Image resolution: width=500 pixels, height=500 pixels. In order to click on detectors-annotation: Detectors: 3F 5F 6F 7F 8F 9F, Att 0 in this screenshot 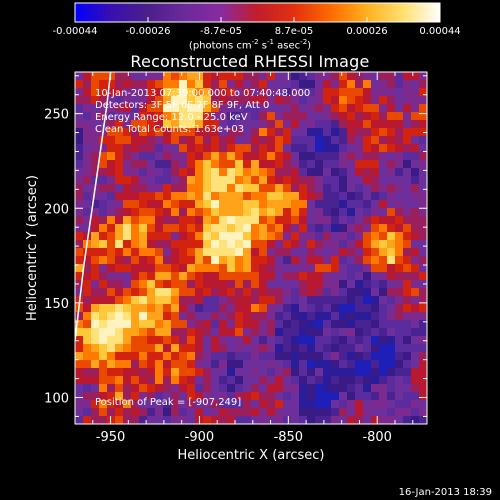, I will do `click(182, 105)`.